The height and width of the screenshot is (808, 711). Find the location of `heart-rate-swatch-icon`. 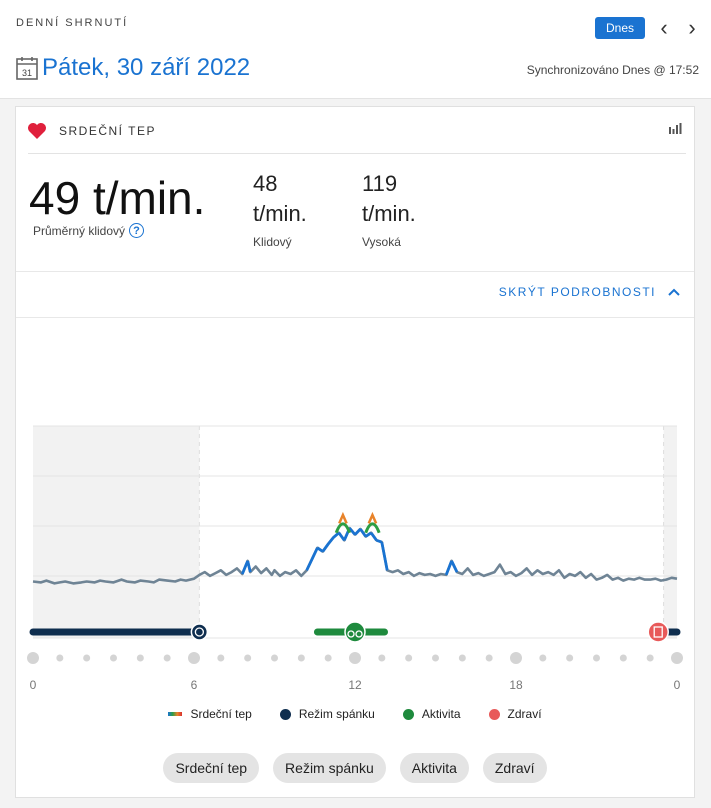

heart-rate-swatch-icon is located at coordinates (175, 714).